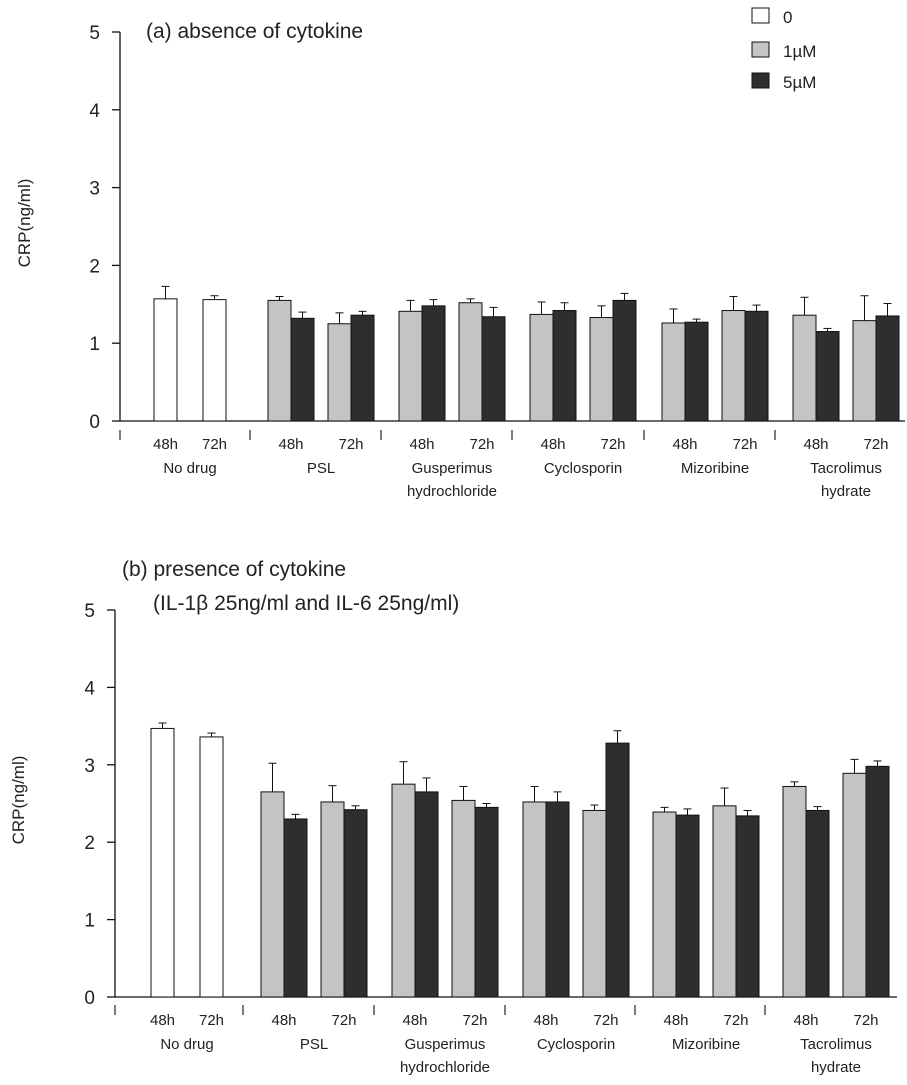  Describe the element at coordinates (799, 51) in the screenshot. I see `legend-label-1: 1µM` at that location.